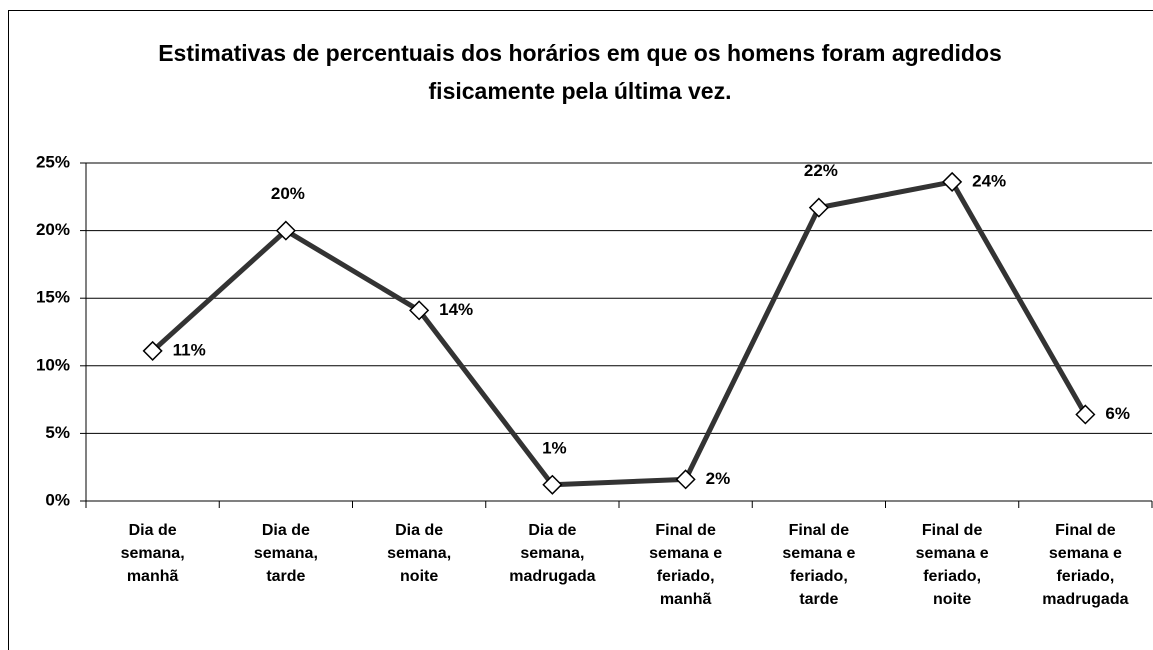  I want to click on y-tick-label: 0%, so click(57, 499).